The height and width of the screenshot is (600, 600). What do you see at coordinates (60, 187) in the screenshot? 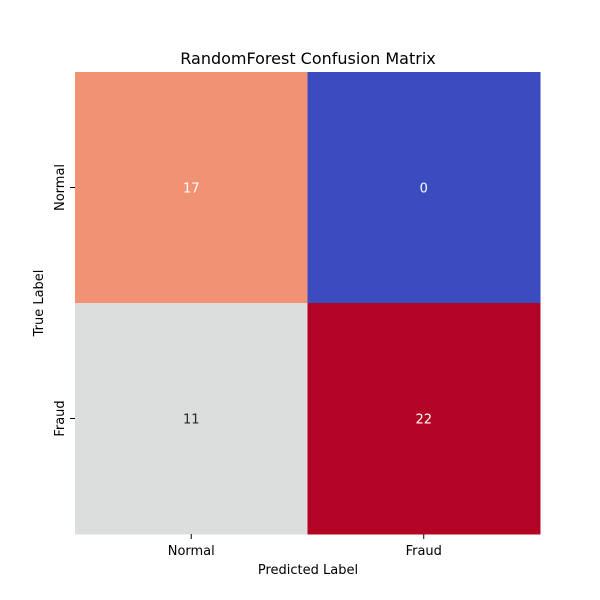
I see `y-tick-label: Normal` at bounding box center [60, 187].